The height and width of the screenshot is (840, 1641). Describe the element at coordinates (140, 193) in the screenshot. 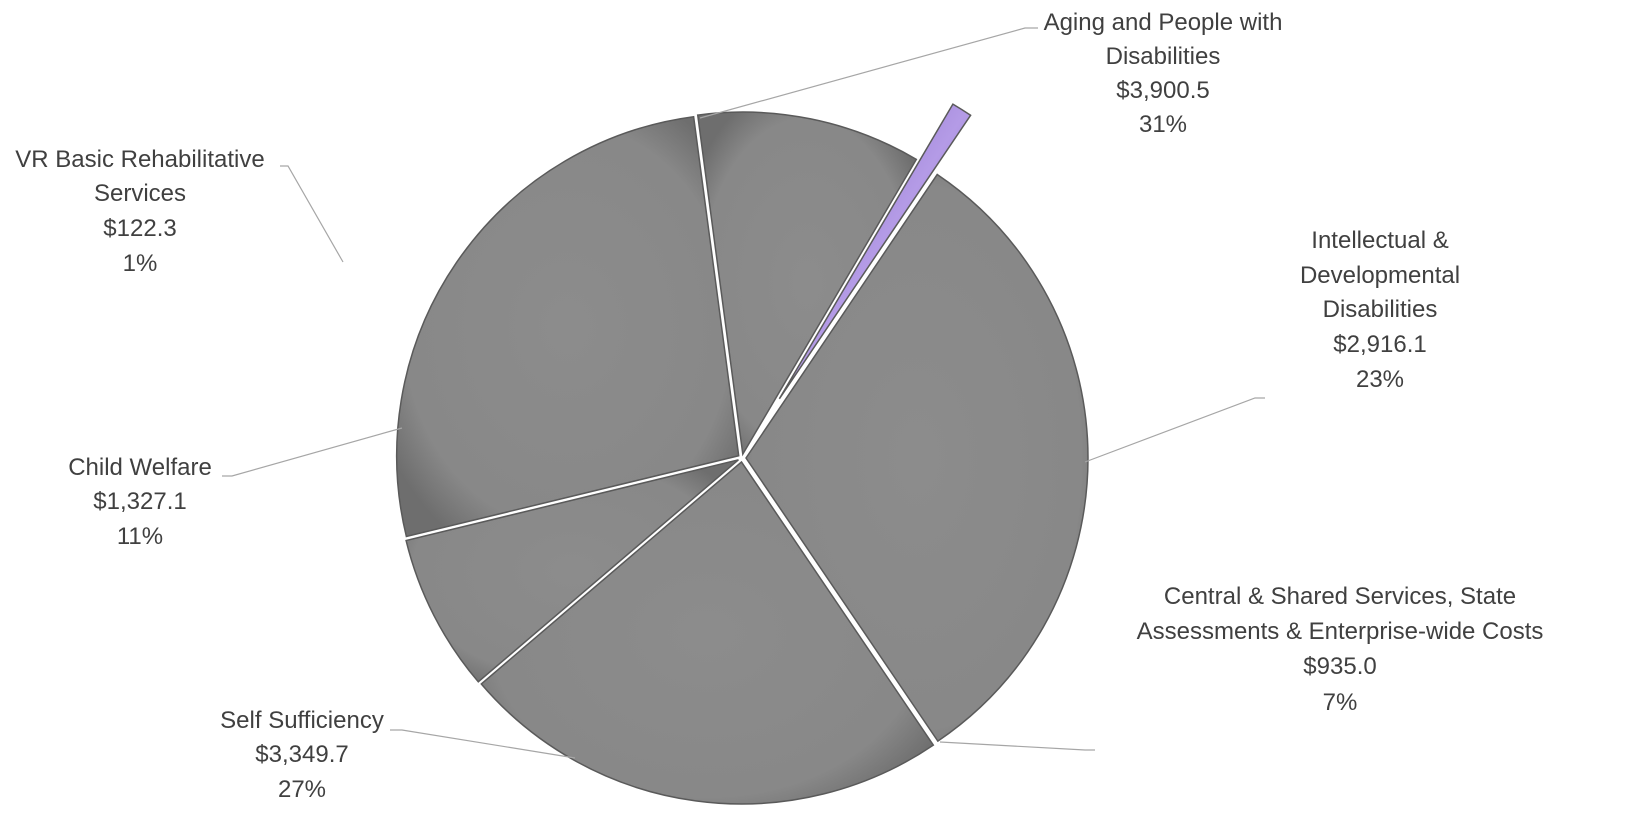

I see `slice-label-name: Services` at that location.